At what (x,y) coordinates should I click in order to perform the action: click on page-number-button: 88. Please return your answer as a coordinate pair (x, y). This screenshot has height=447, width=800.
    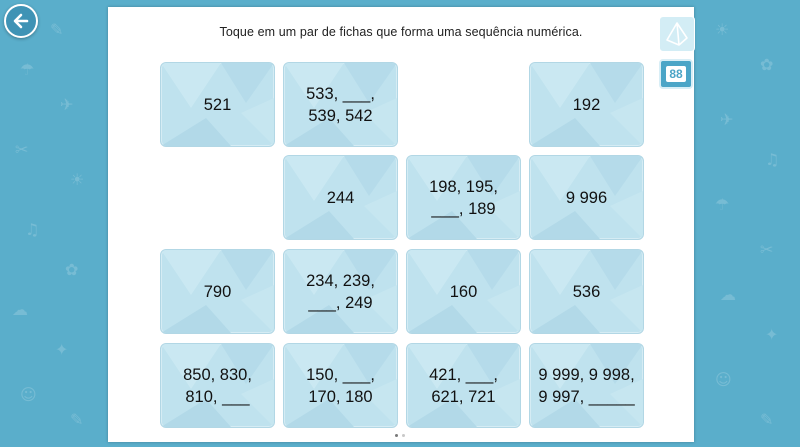
    Looking at the image, I should click on (676, 74).